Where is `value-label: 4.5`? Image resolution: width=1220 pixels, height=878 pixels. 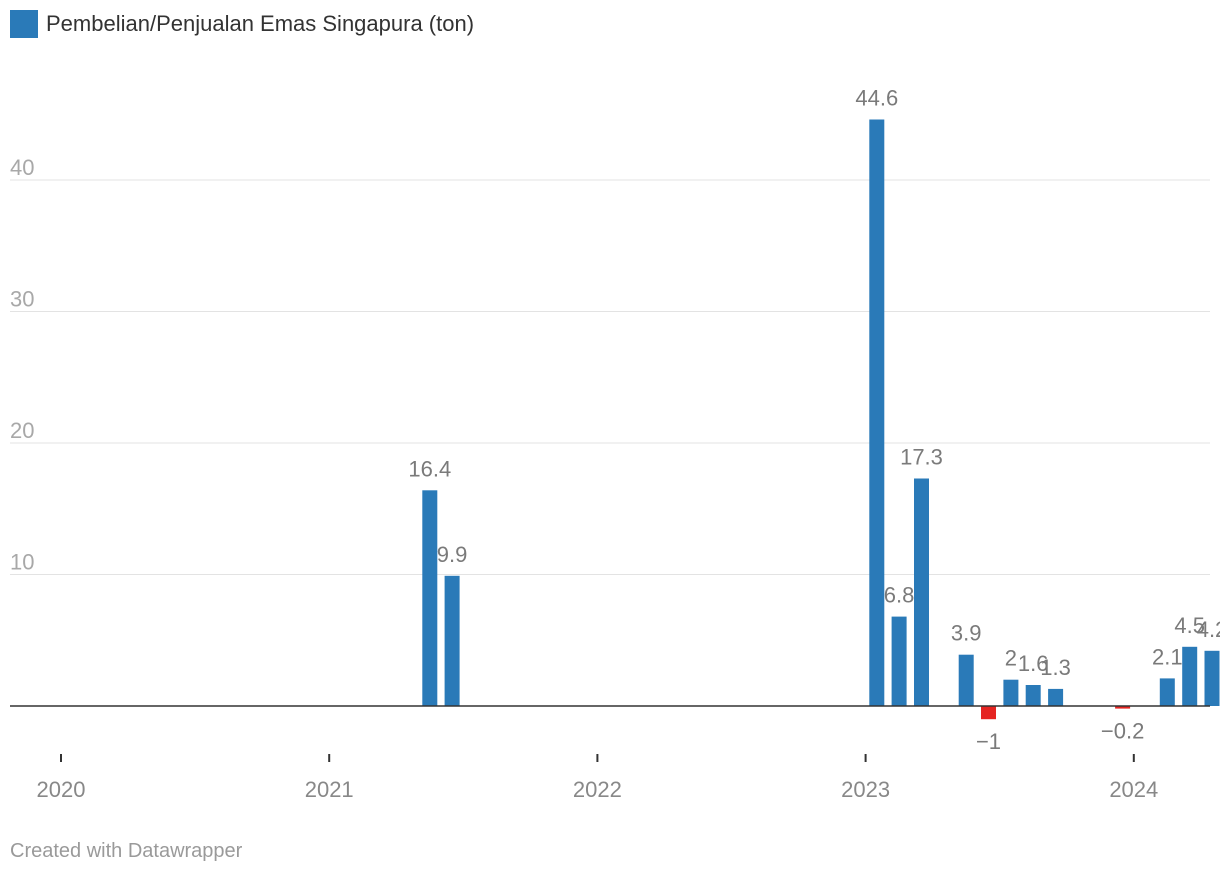 value-label: 4.5 is located at coordinates (1189, 625).